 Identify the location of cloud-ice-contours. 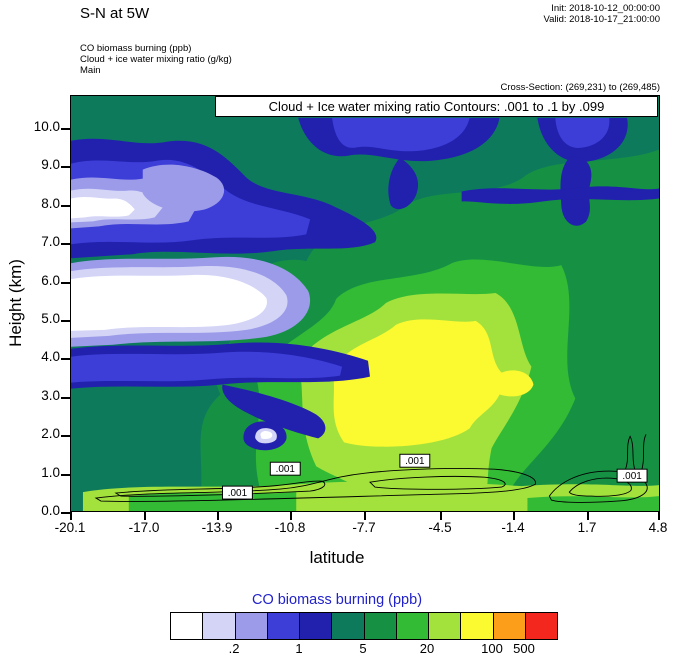
(371, 468).